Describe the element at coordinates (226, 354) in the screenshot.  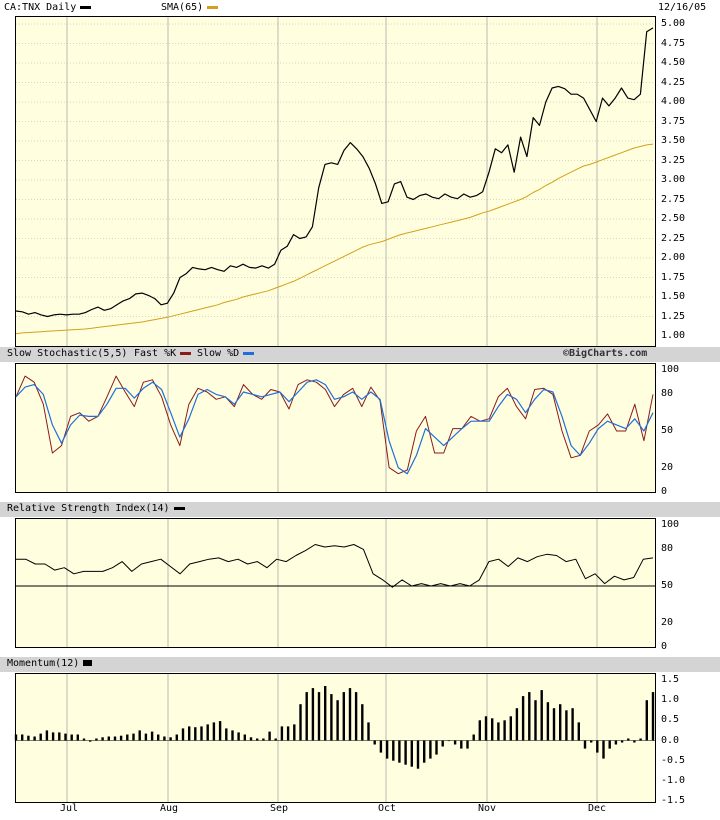
I see `slow-d-legend: Slow %D` at that location.